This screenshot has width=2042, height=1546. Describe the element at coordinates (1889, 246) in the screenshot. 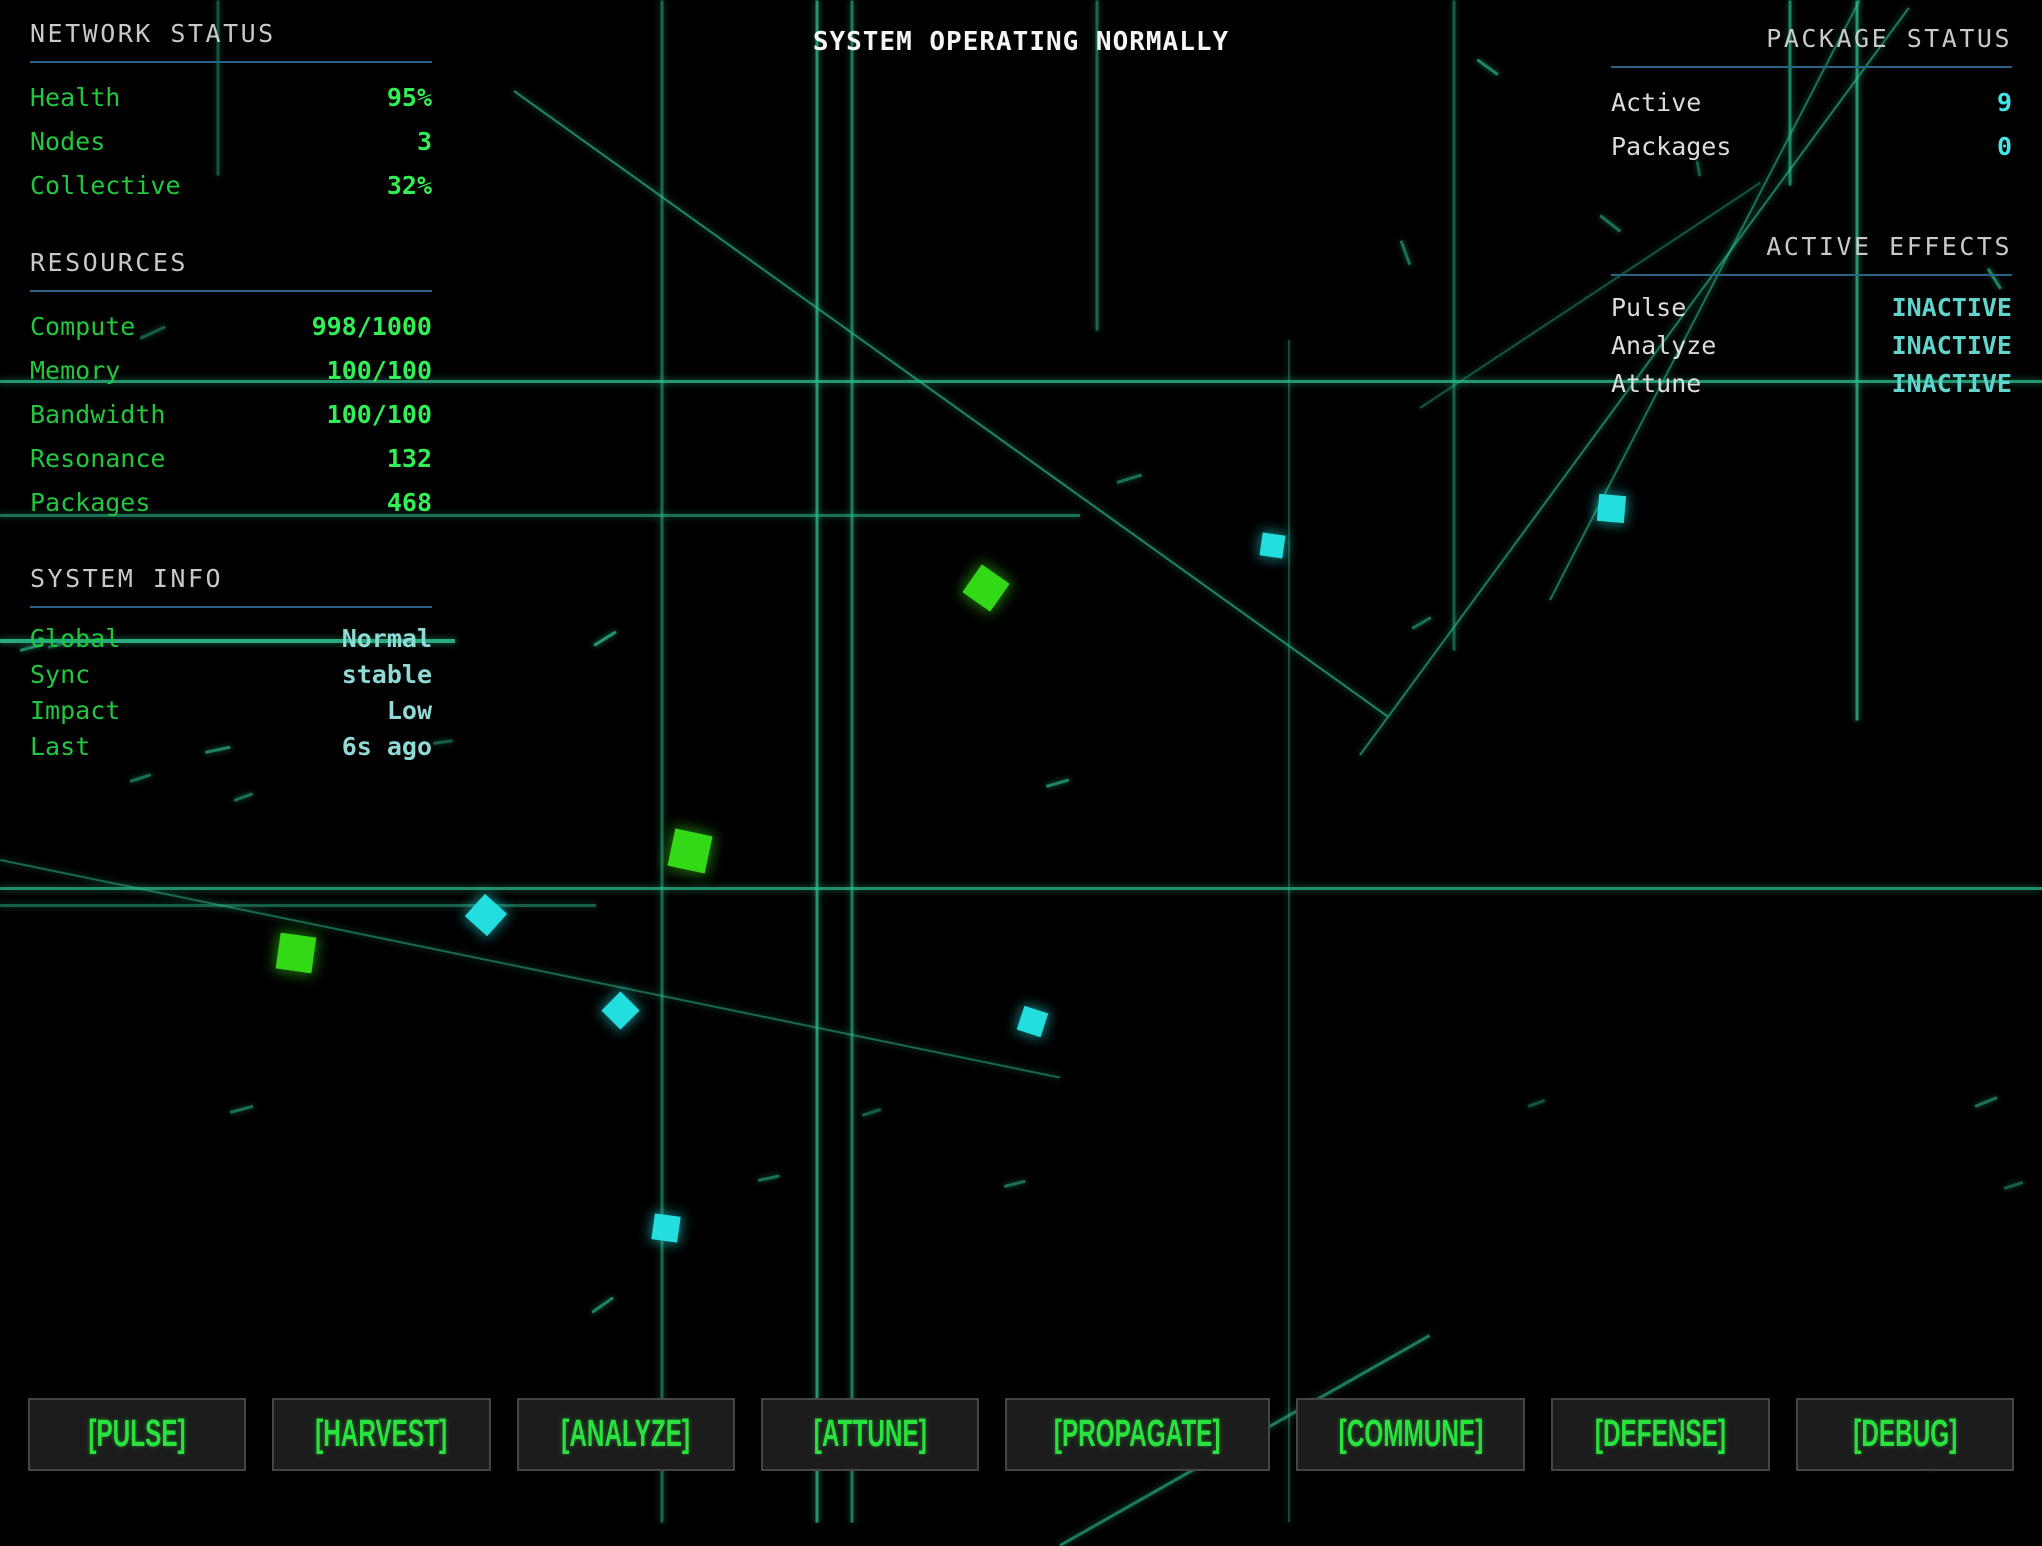

I see `panel-title: ACTIVE EFFECTS` at that location.